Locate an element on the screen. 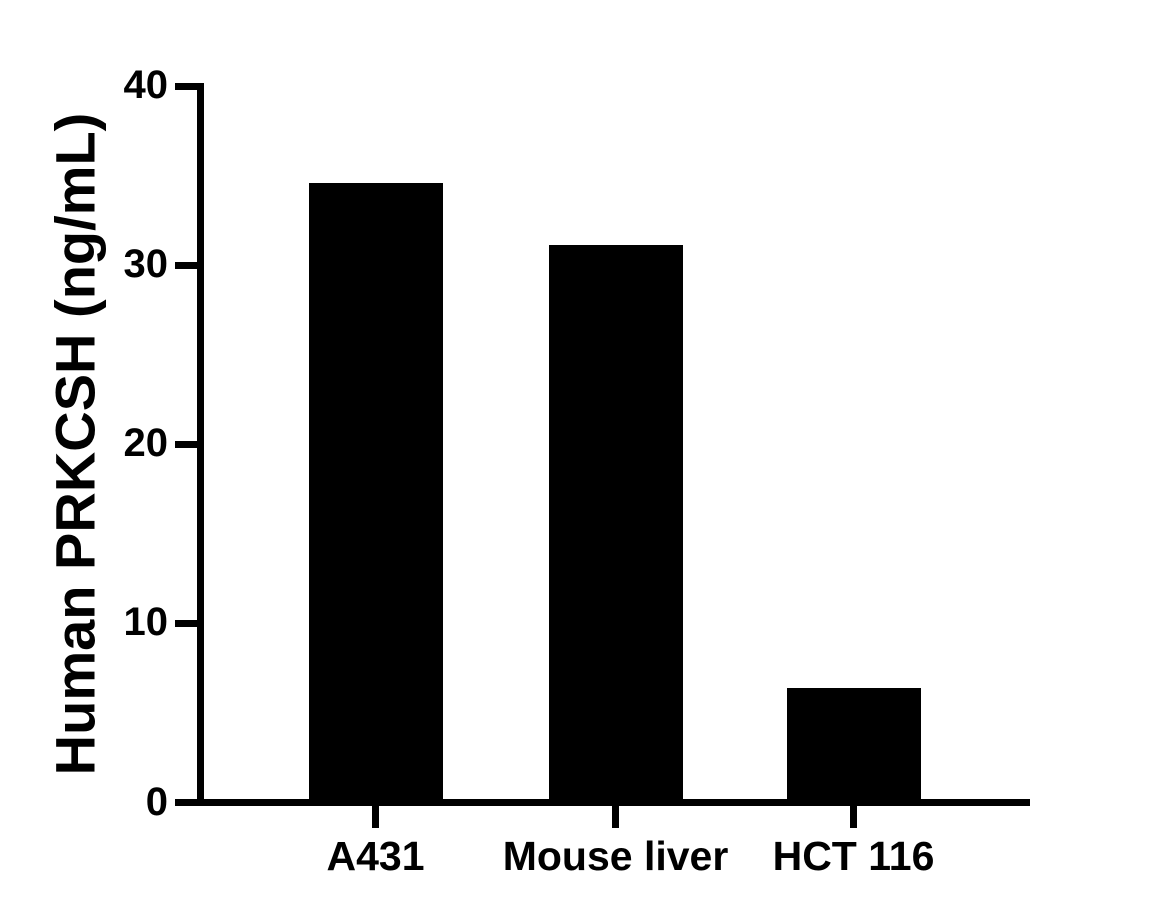 The height and width of the screenshot is (920, 1164). x-tick-label-mouse-liver: Mouse liver is located at coordinates (615, 855).